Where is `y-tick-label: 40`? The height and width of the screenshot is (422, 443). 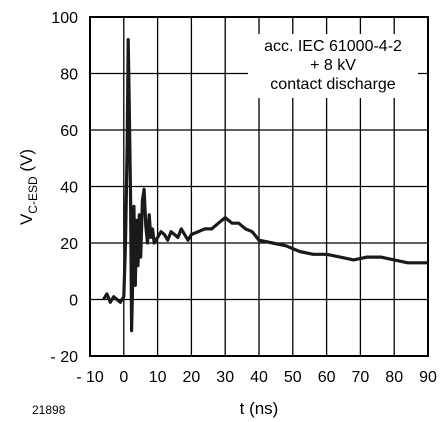 y-tick-label: 40 is located at coordinates (69, 188).